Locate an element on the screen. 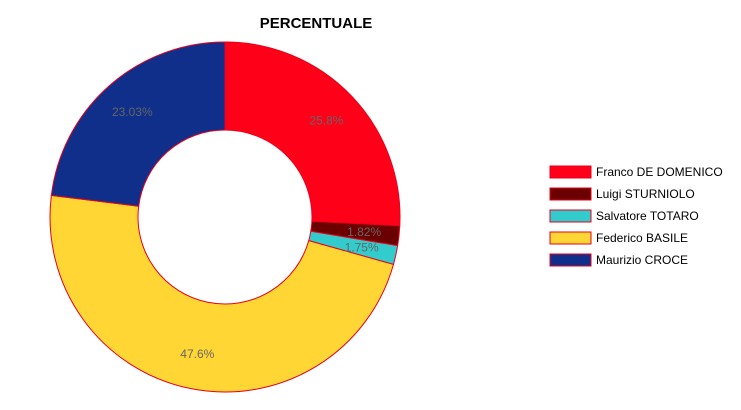  legend-label-franco-de-domenico: Franco DE DOMENICO is located at coordinates (659, 172).